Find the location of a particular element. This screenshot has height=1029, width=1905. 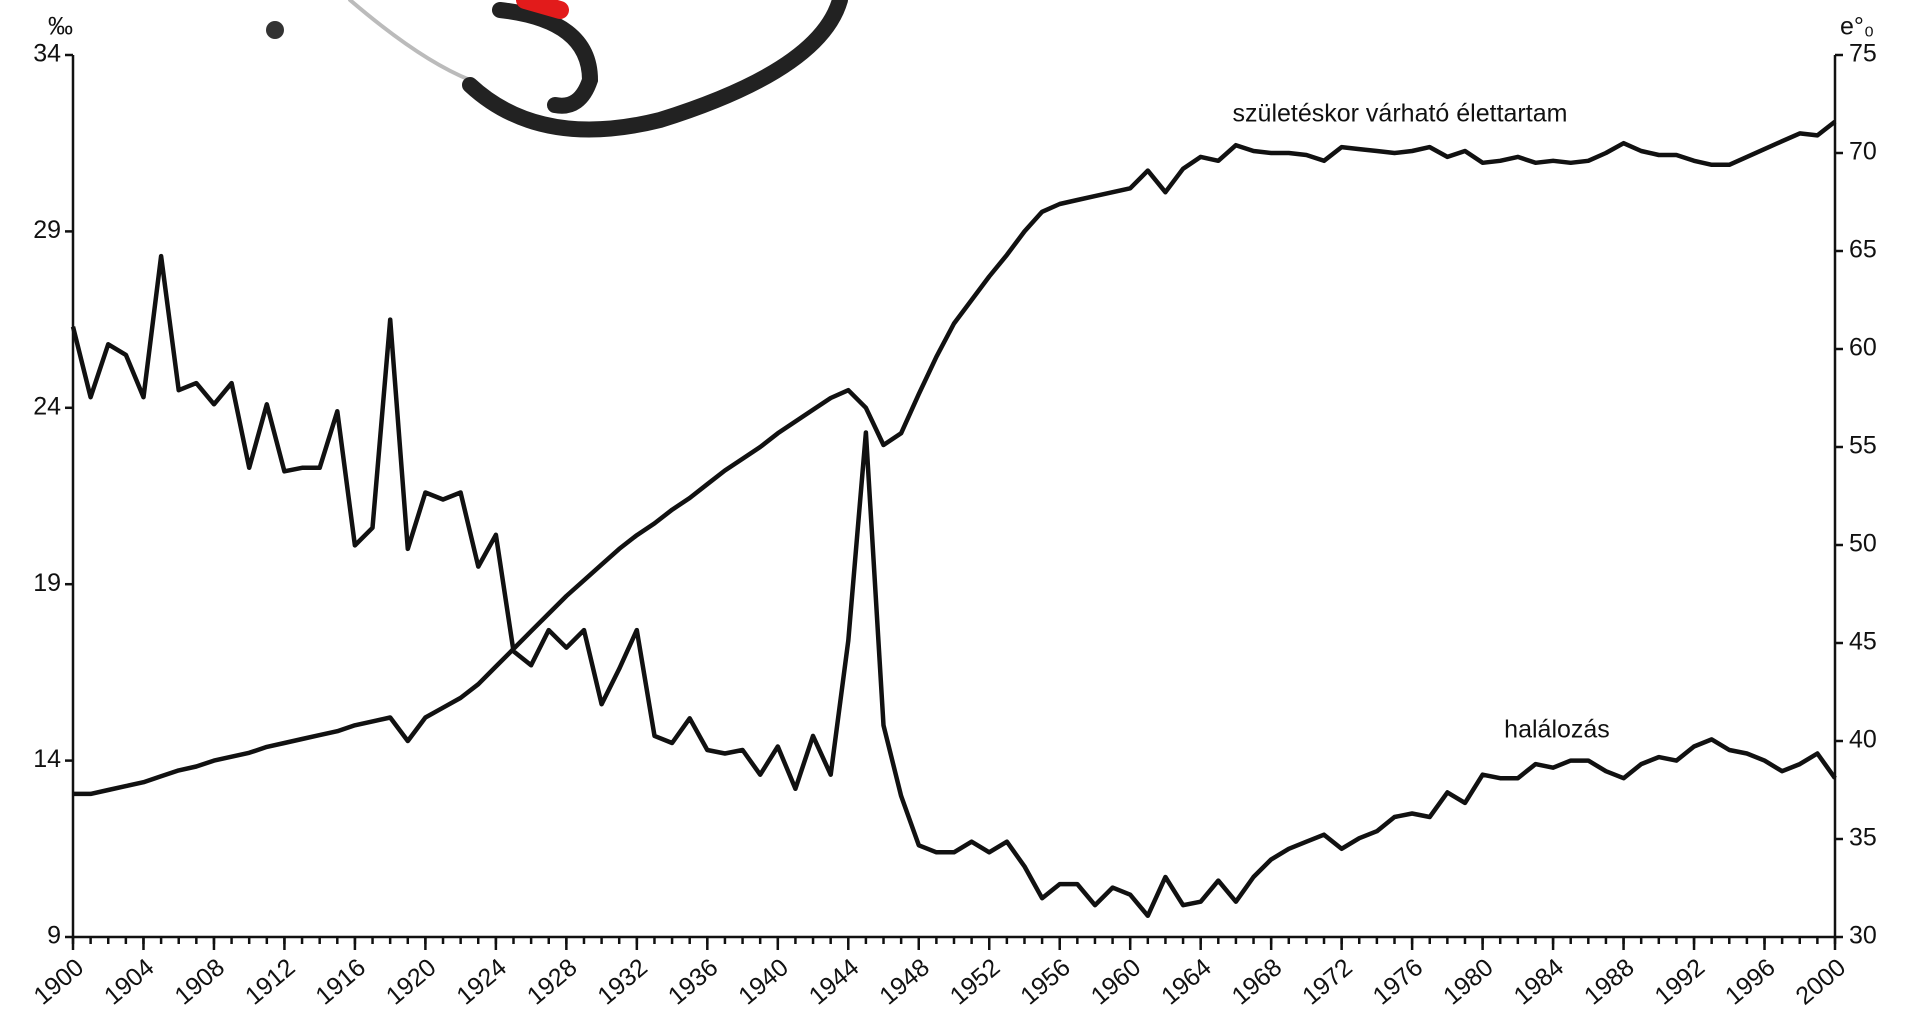

x-tick-label: 1992 is located at coordinates (1680, 981).